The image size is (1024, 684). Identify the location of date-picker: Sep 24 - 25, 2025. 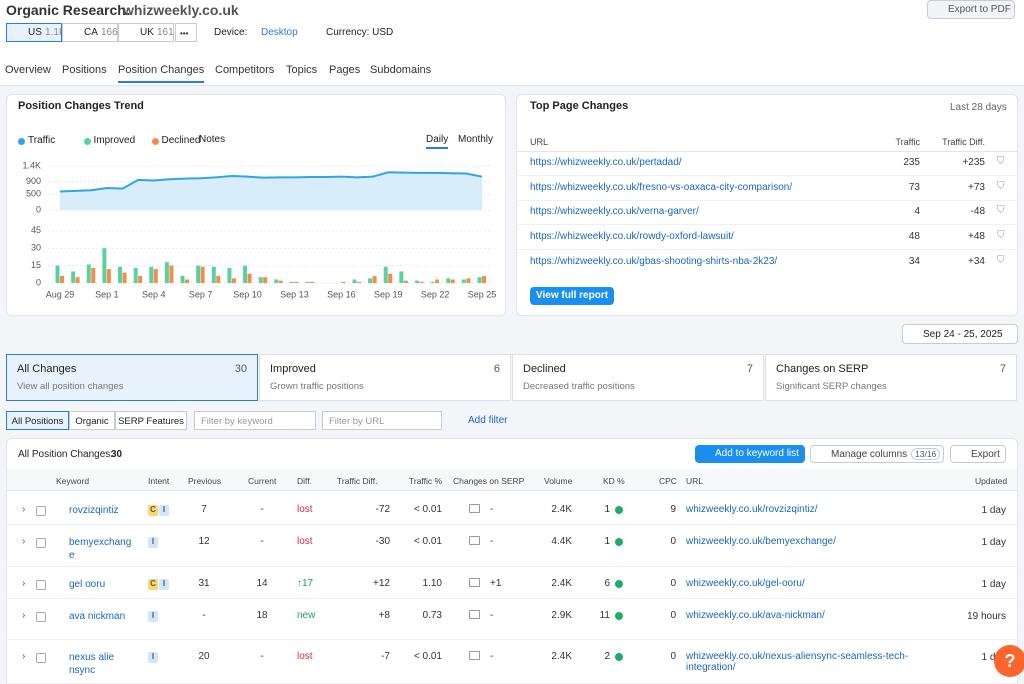
(960, 334).